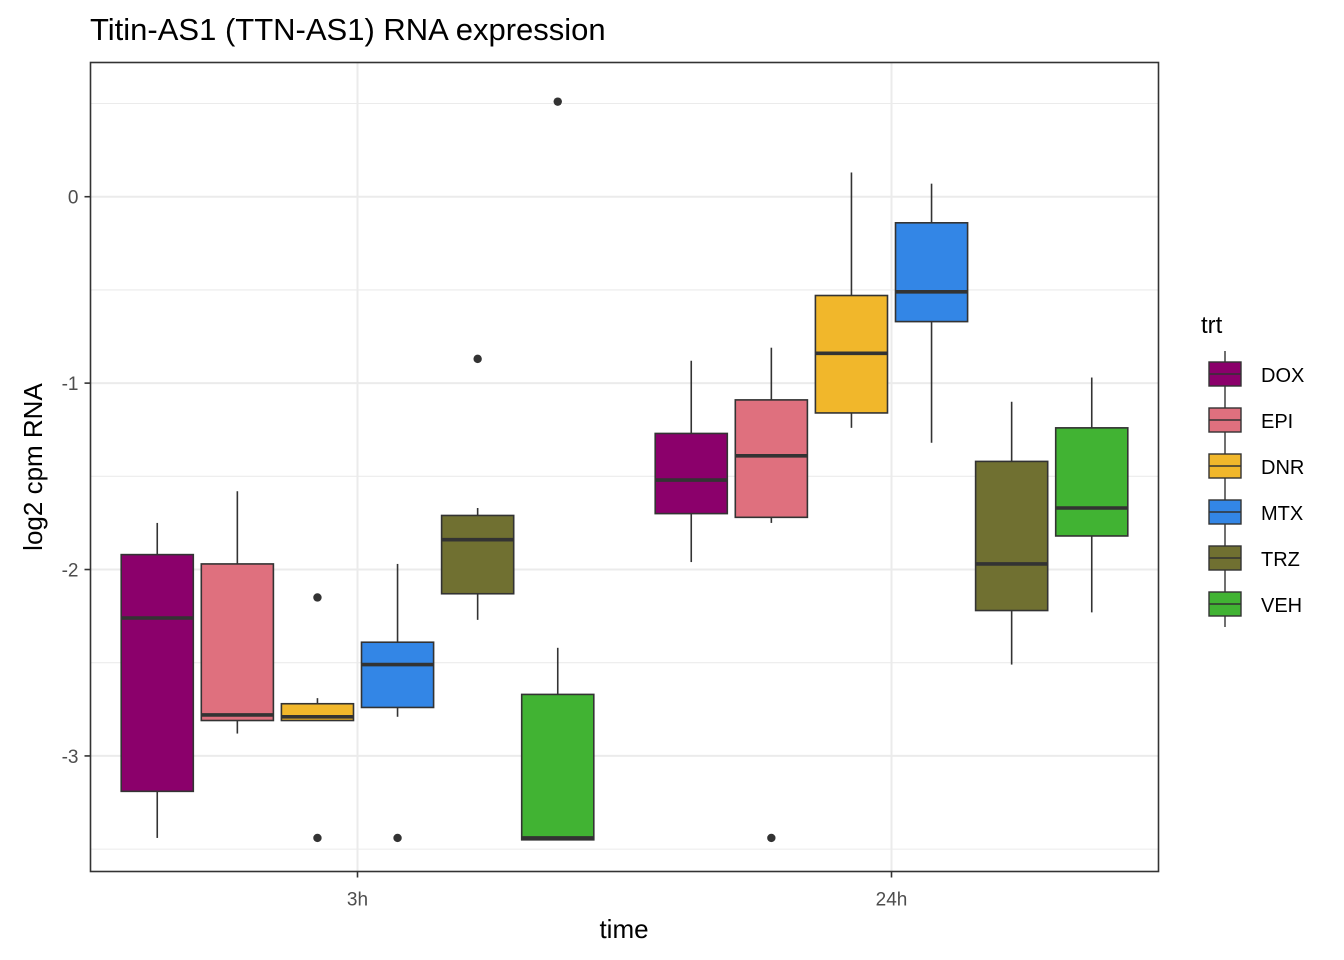 Image resolution: width=1344 pixels, height=960 pixels. I want to click on legend-item-EPI: EPI, so click(1250, 420).